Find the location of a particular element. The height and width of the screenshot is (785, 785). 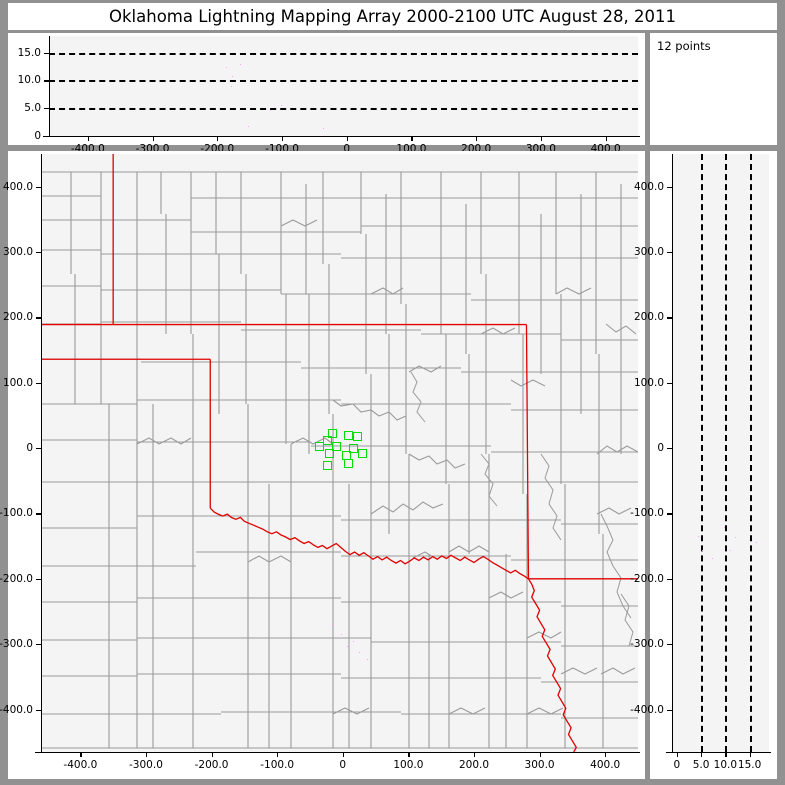

x-tick-label: 300.0 is located at coordinates (539, 765).